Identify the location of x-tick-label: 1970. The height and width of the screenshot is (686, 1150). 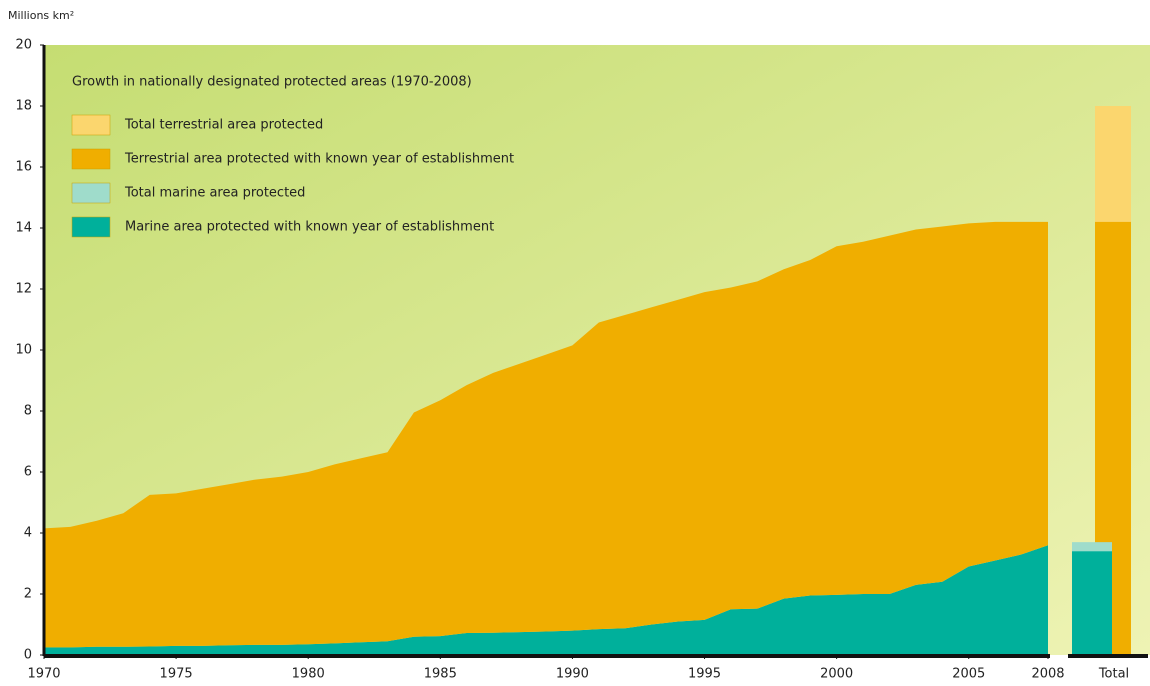
(43, 674).